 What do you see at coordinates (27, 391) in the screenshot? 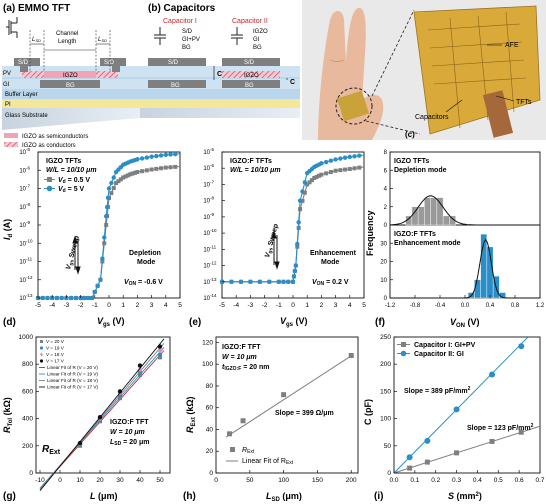
I see `g-ytick-label: 600` at bounding box center [27, 391].